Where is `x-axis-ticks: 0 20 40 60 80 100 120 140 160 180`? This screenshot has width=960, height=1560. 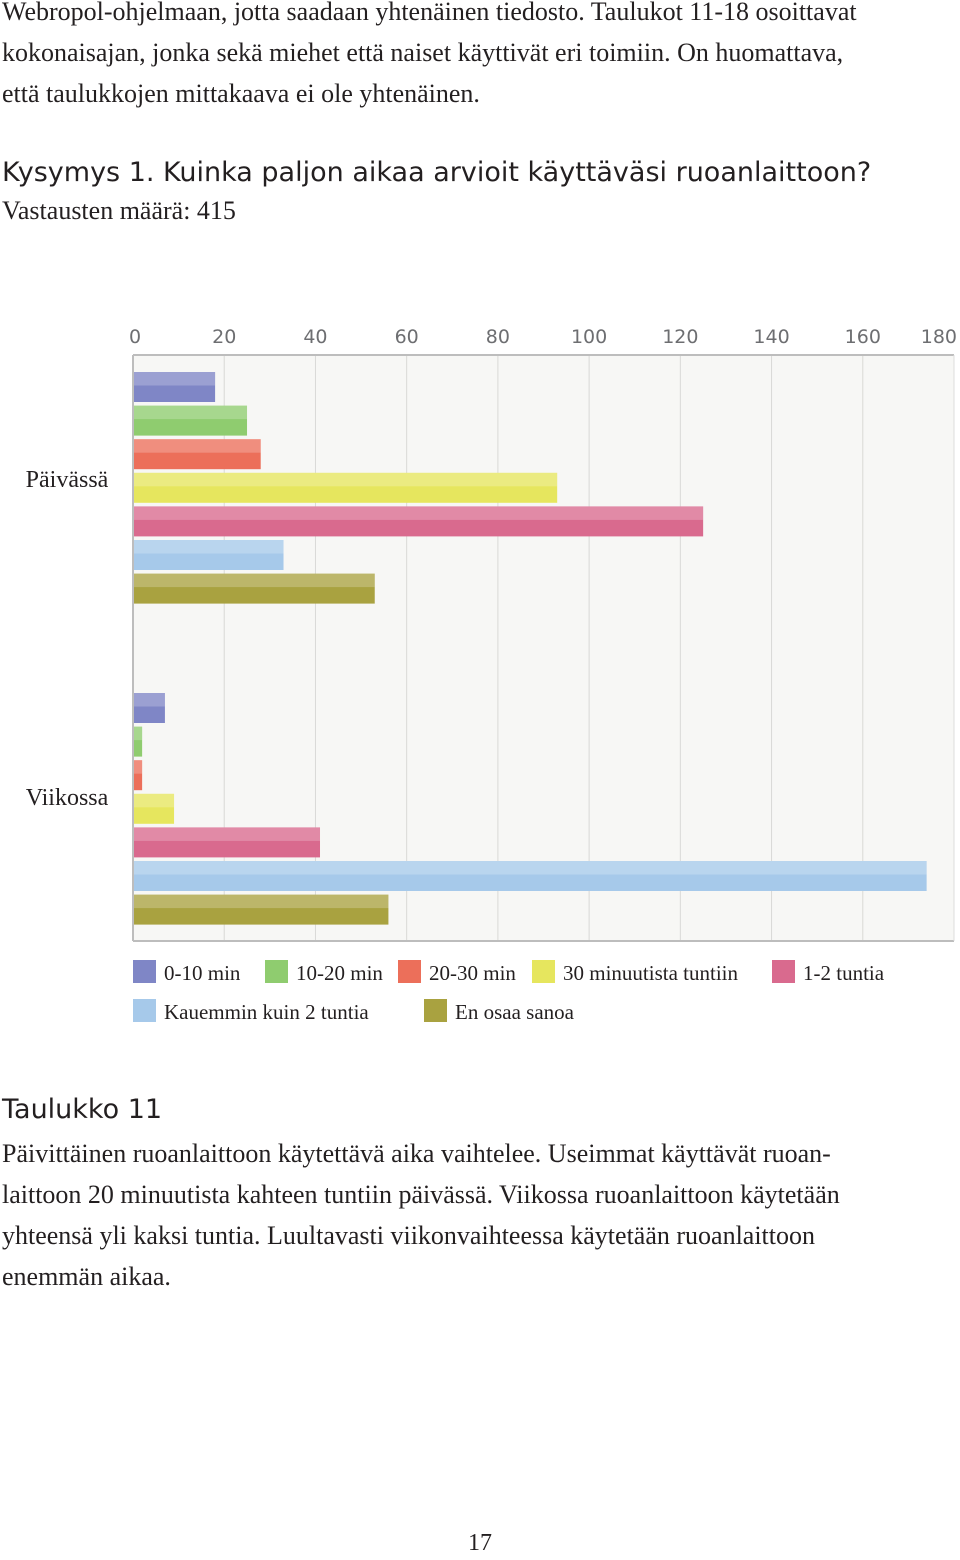 x-axis-ticks: 0 20 40 60 80 100 120 140 160 180 is located at coordinates (543, 337).